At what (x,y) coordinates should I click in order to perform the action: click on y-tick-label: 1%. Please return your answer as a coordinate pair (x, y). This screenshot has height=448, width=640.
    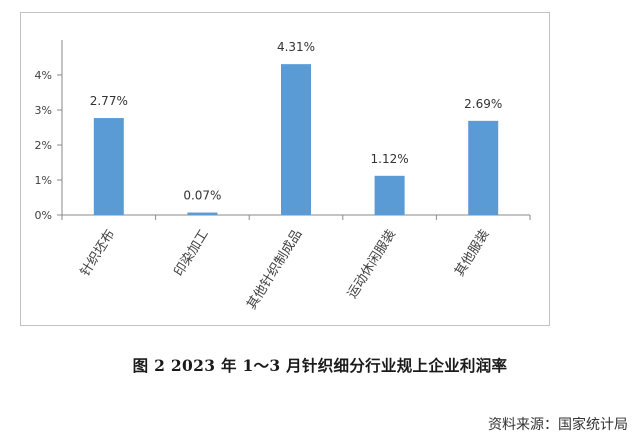
    Looking at the image, I should click on (43, 180).